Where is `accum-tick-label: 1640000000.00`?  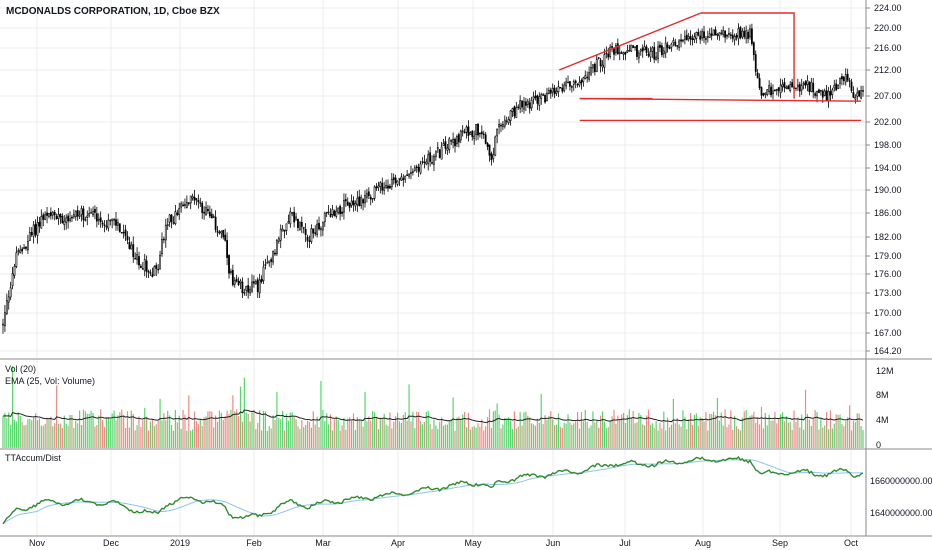
accum-tick-label: 1640000000.00 is located at coordinates (901, 513).